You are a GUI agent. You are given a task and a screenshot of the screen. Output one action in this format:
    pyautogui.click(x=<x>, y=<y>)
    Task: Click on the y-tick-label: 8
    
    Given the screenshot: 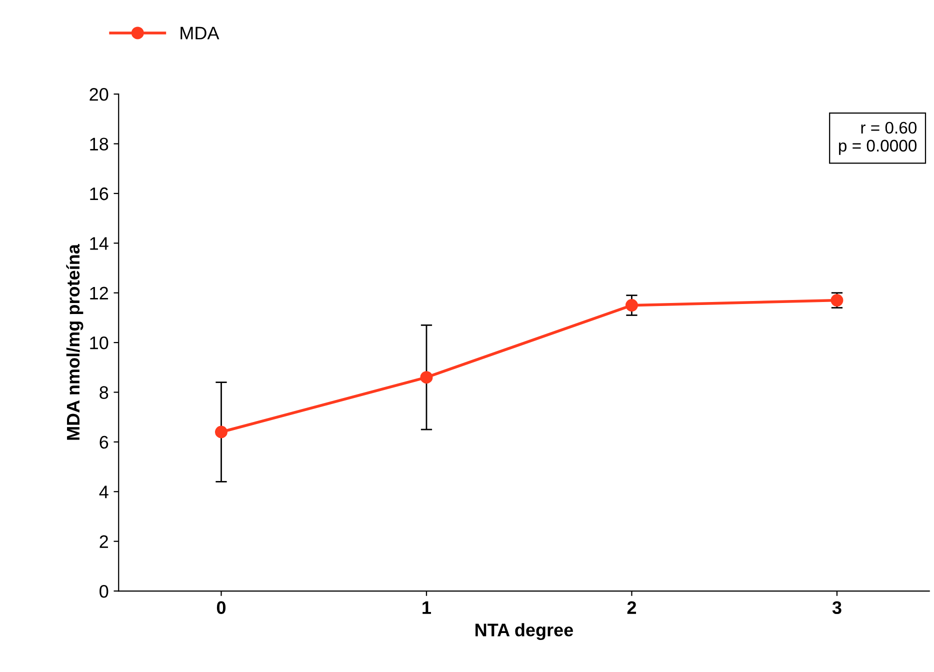 What is the action you would take?
    pyautogui.click(x=104, y=392)
    